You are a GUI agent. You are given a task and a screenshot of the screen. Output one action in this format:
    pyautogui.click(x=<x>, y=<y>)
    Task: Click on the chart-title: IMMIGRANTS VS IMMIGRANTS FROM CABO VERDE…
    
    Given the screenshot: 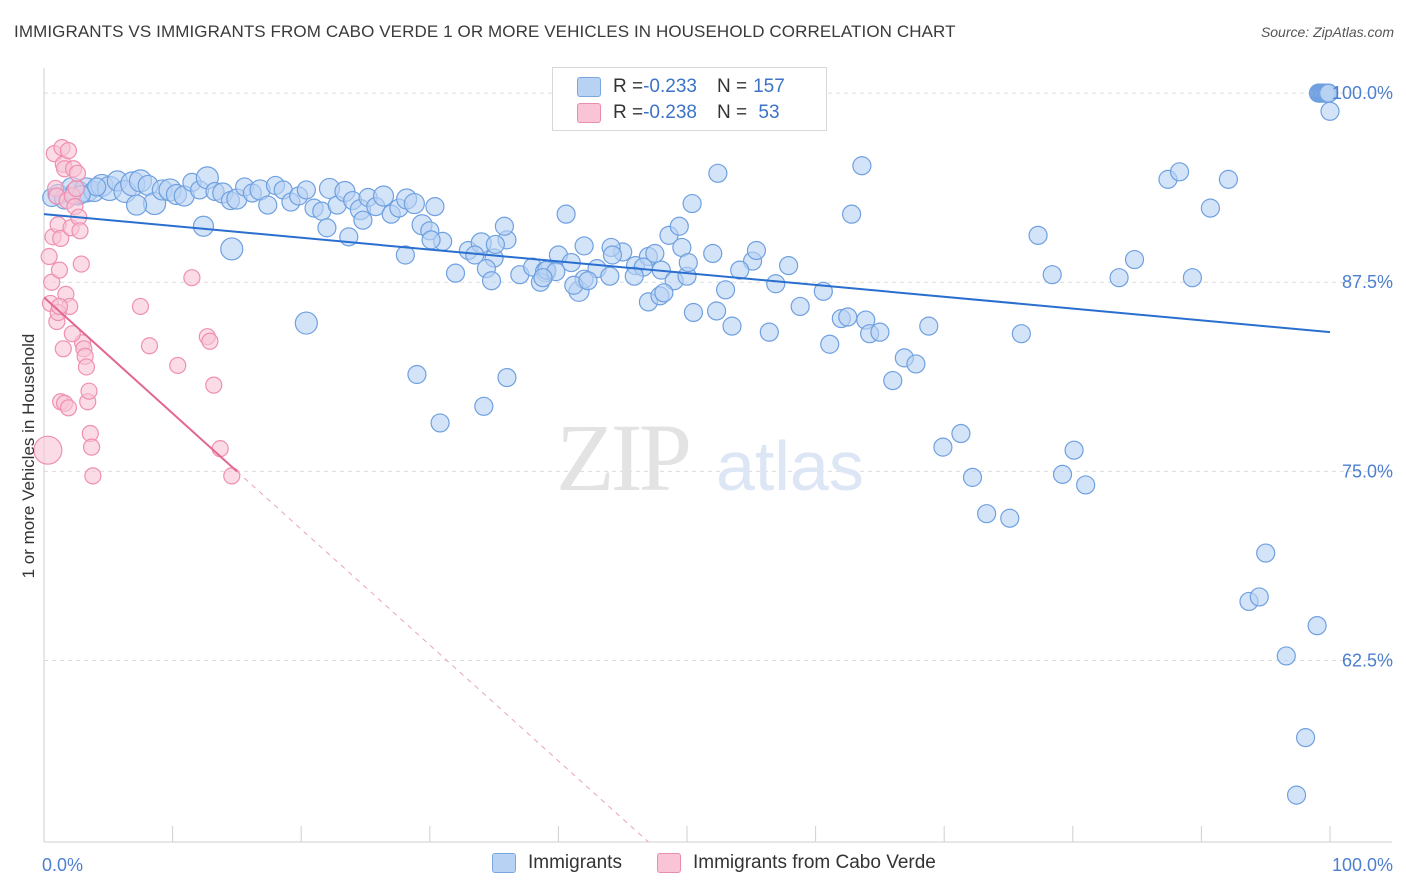 What is the action you would take?
    pyautogui.click(x=485, y=31)
    